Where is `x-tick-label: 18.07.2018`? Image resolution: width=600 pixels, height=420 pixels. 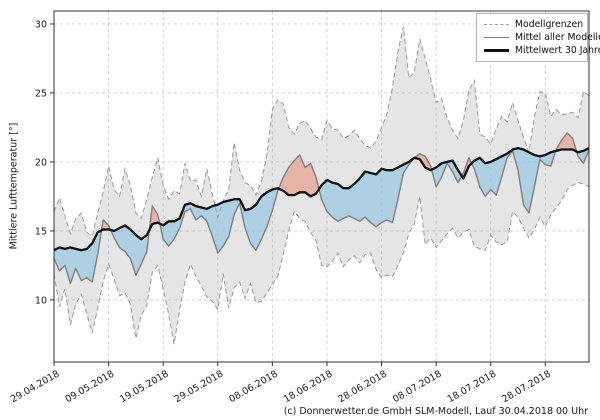 x-tick-label: 18.07.2018 is located at coordinates (472, 387).